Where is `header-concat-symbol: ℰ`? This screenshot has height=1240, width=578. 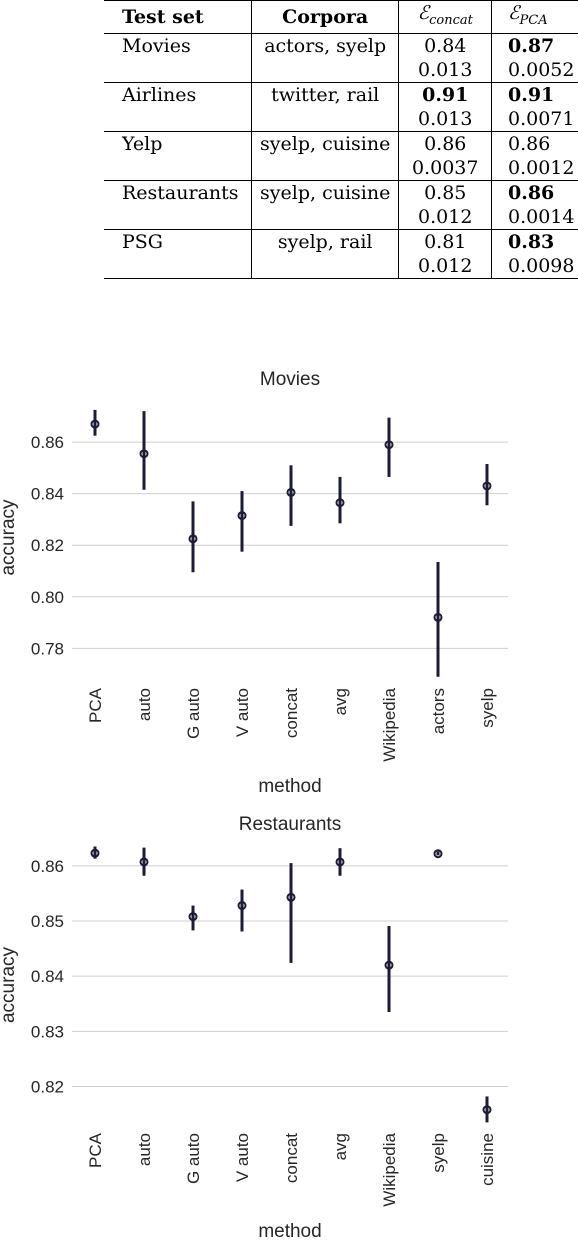 header-concat-symbol: ℰ is located at coordinates (423, 13).